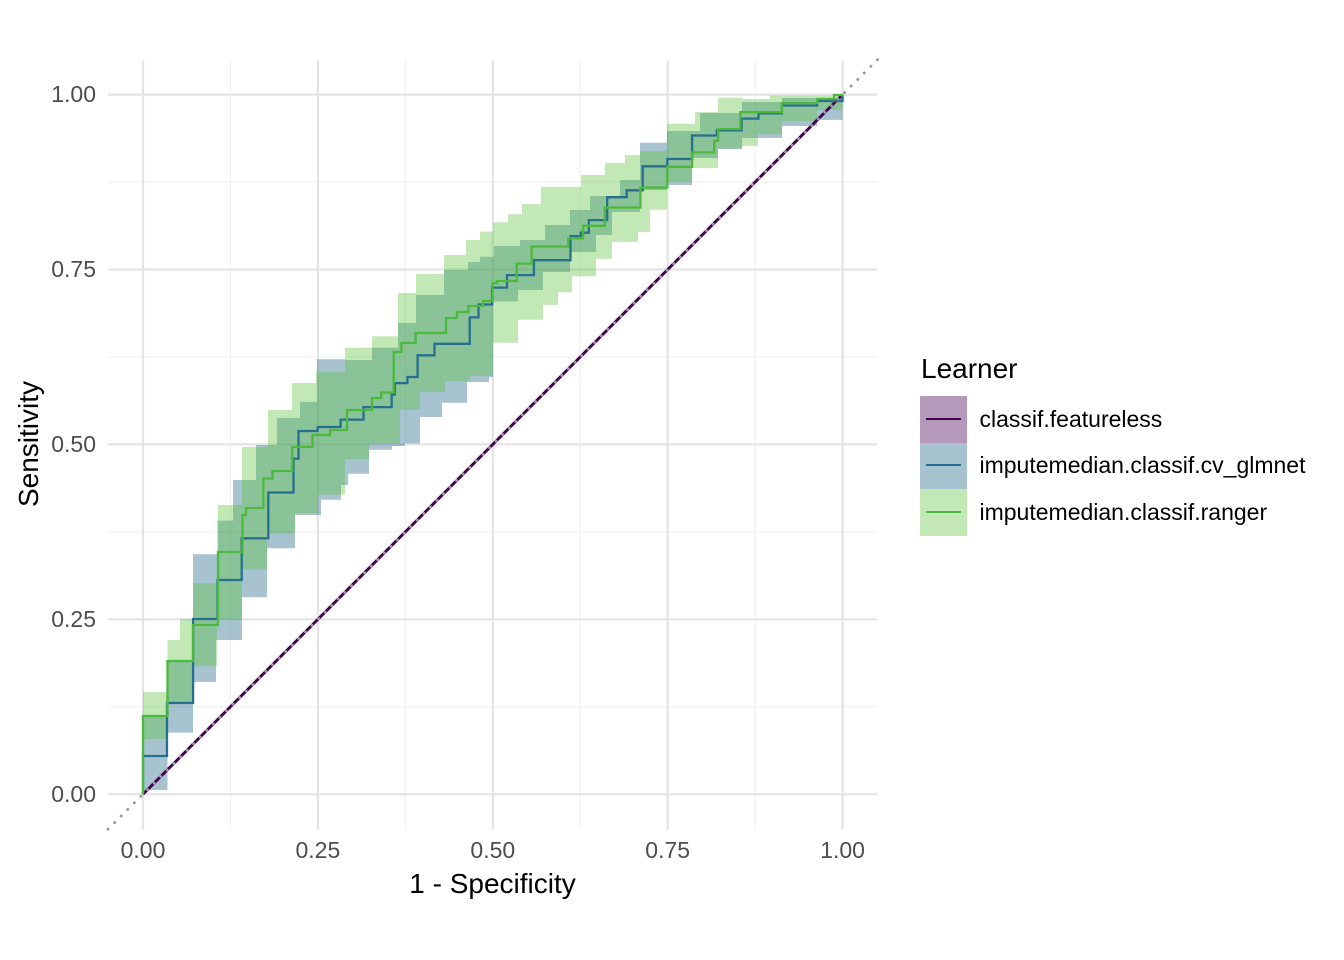  What do you see at coordinates (493, 850) in the screenshot?
I see `x-tick-label: 0.50` at bounding box center [493, 850].